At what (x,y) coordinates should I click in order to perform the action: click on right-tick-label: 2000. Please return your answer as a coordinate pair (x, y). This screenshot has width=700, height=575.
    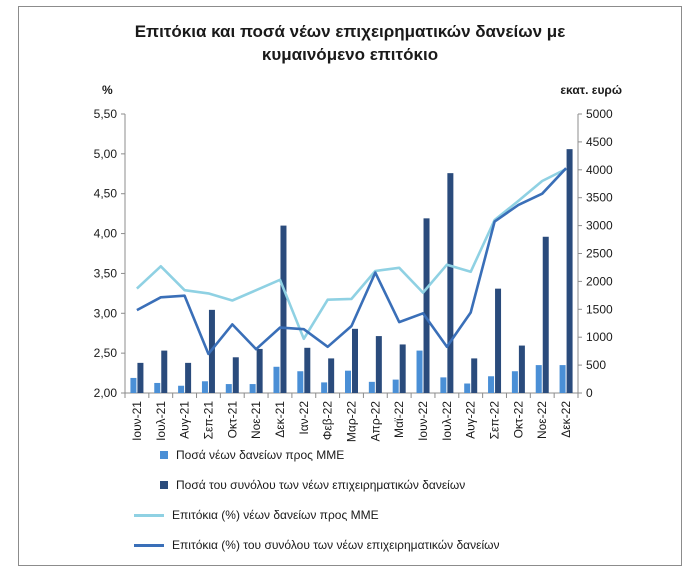
    Looking at the image, I should click on (599, 281).